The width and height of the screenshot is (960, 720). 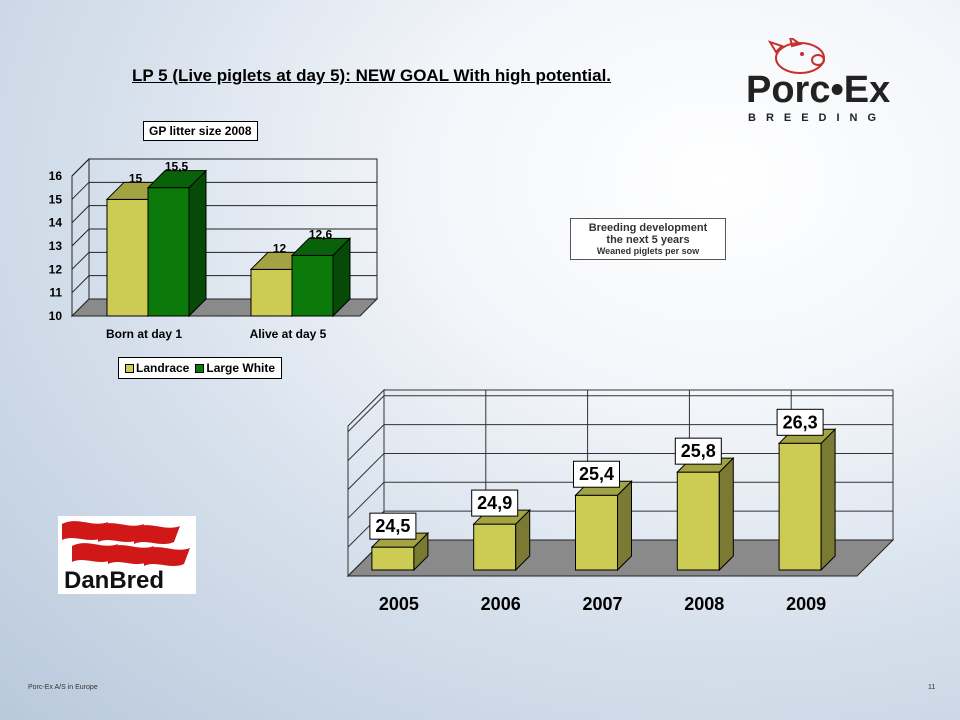 What do you see at coordinates (932, 687) in the screenshot?
I see `page-number: 11` at bounding box center [932, 687].